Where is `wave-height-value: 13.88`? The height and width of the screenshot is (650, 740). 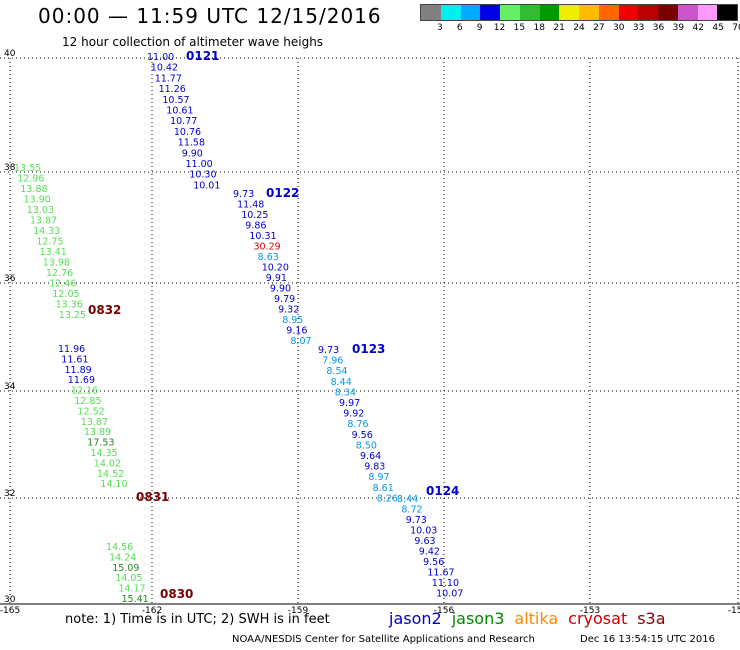 wave-height-value: 13.88 is located at coordinates (33, 189).